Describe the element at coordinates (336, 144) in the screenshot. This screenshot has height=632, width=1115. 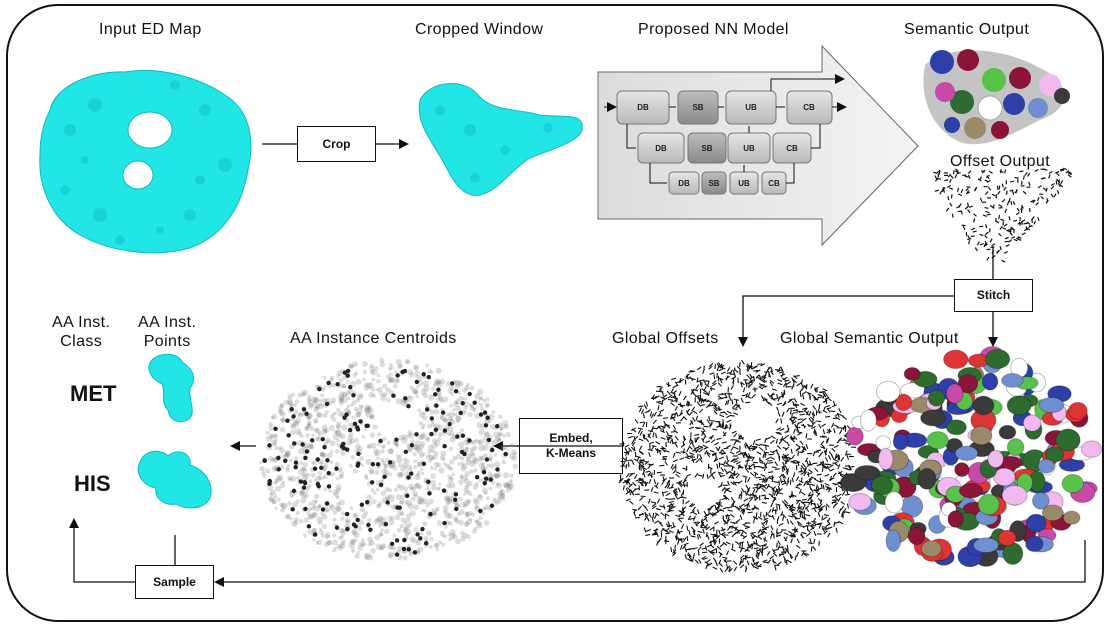
I see `crop-step-box: Crop` at that location.